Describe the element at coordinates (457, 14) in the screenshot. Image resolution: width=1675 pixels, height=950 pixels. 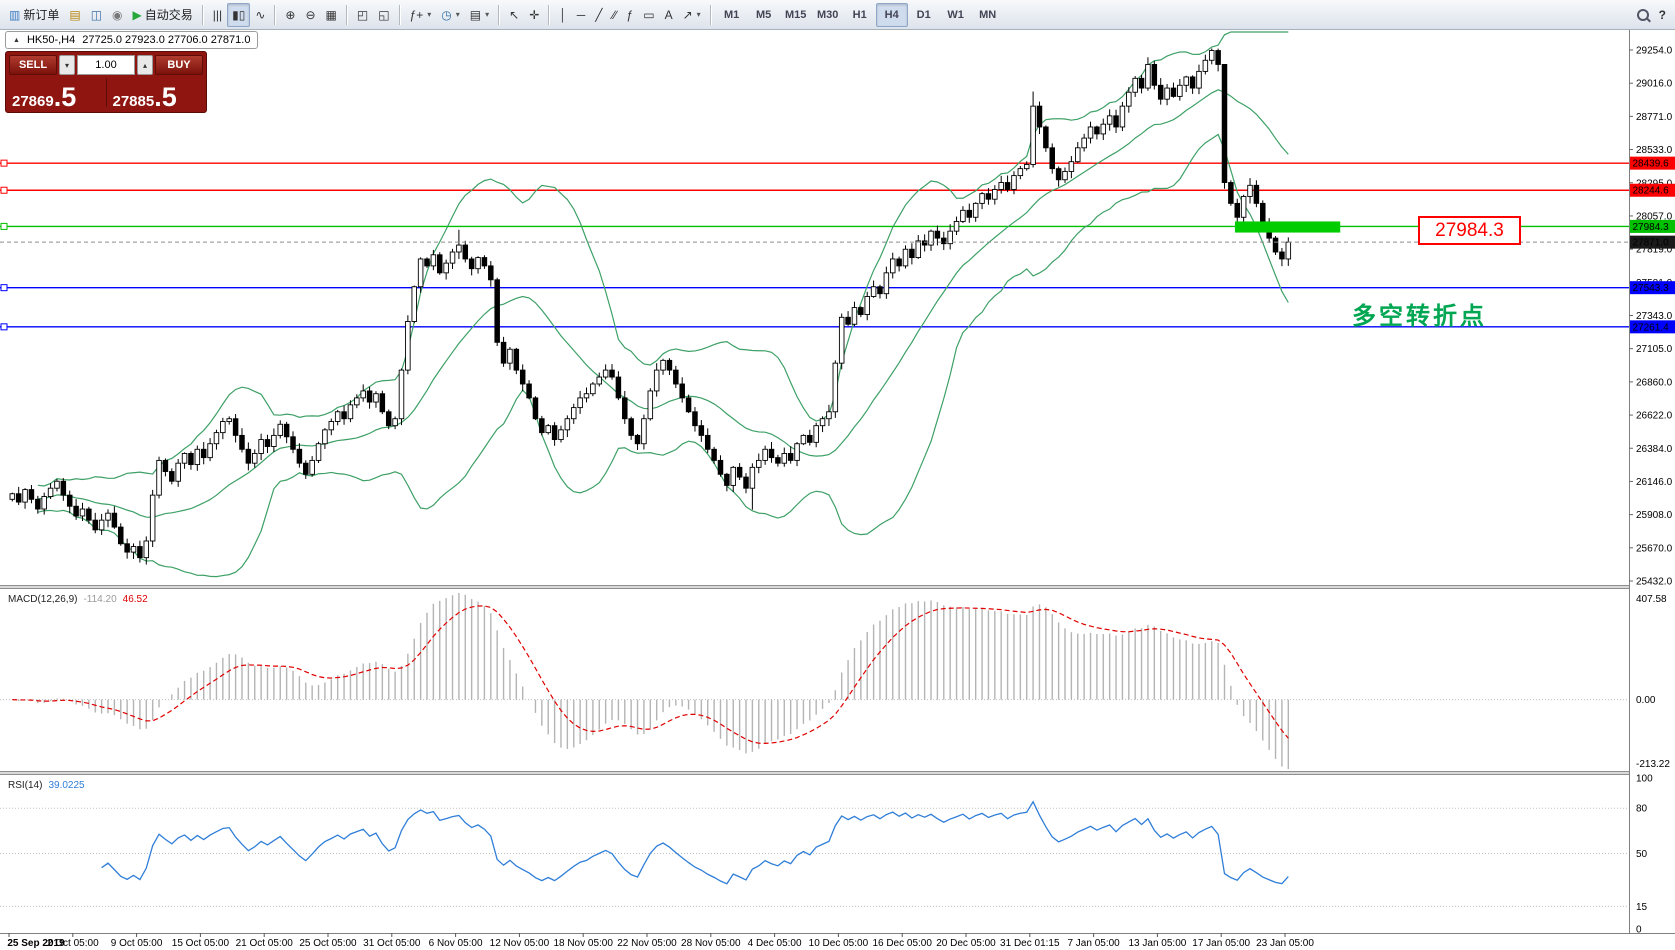
I see `periods-button-dropdown-arrow: ▾` at that location.